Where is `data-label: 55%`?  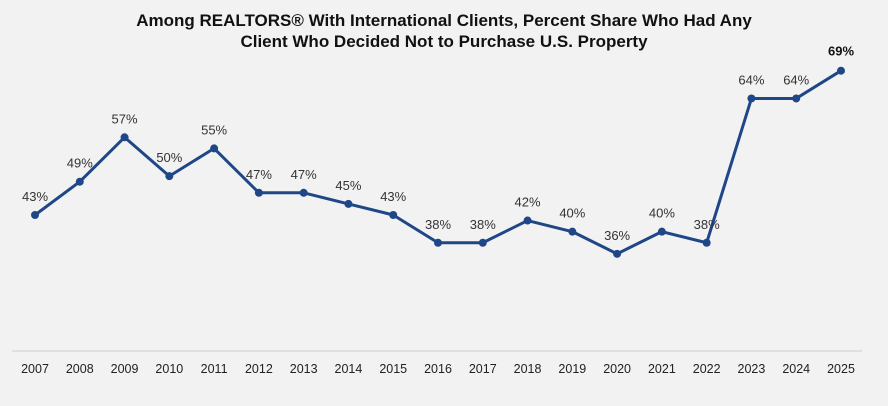 data-label: 55% is located at coordinates (214, 129).